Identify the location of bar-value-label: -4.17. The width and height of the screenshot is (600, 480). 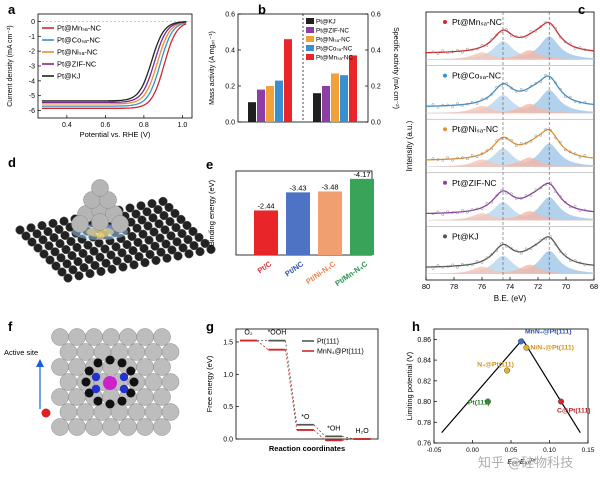
(361, 174).